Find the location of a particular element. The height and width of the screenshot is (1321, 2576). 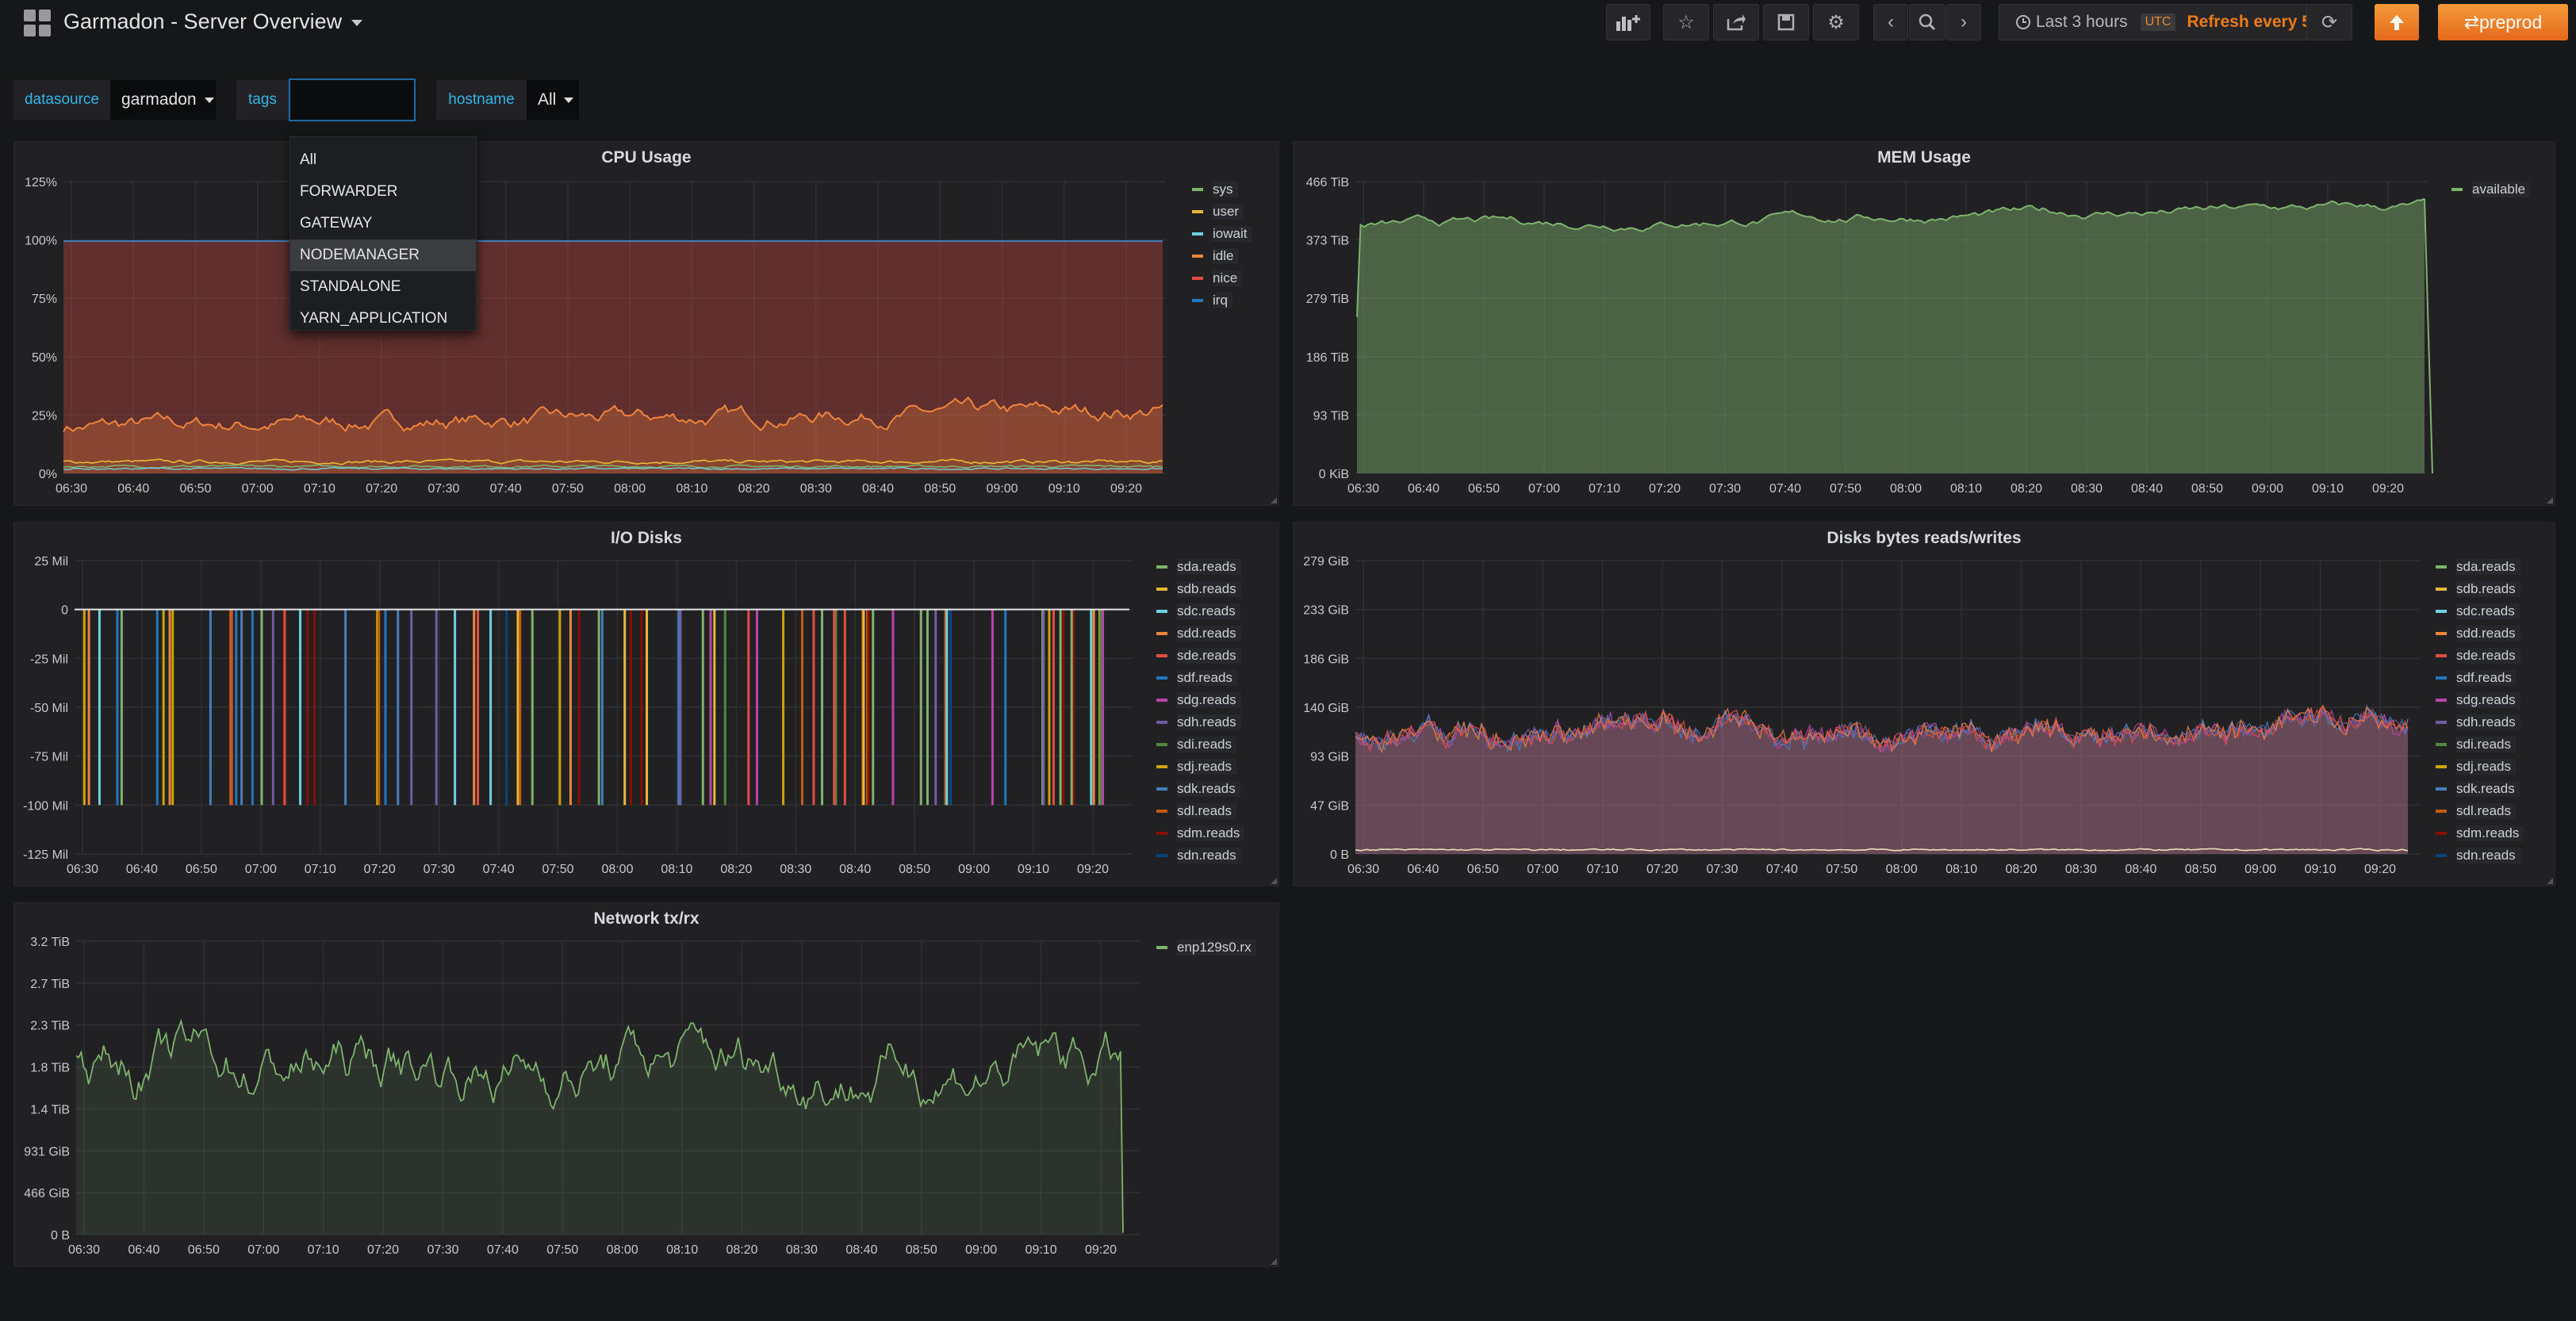

legend-item: enp129s0.rx is located at coordinates (1206, 947).